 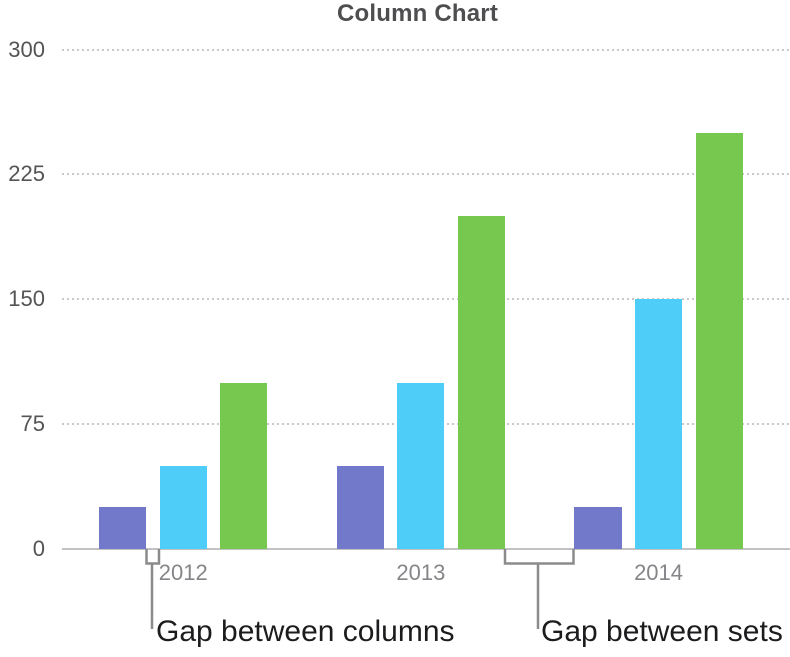 What do you see at coordinates (417, 13) in the screenshot?
I see `chart-title: Column Chart` at bounding box center [417, 13].